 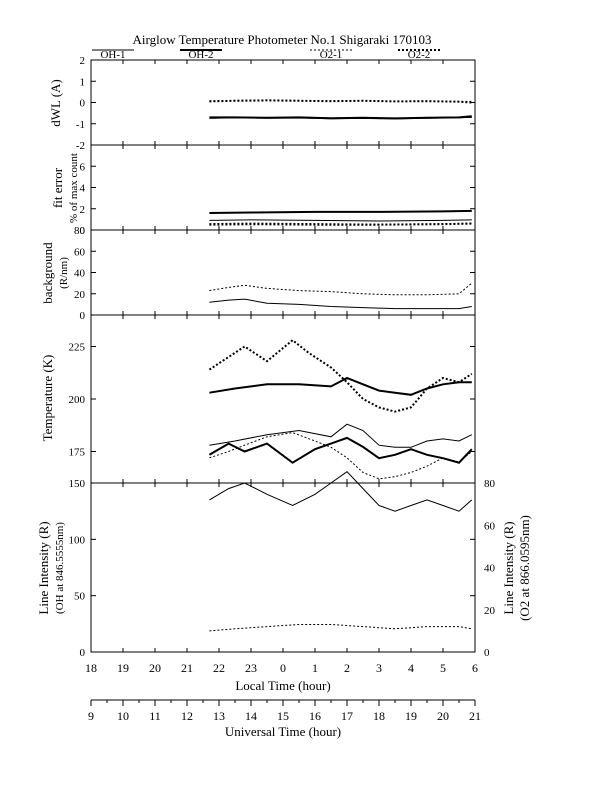 I want to click on ylabel-intensity: (OH at 846.5555nm), so click(x=60, y=568).